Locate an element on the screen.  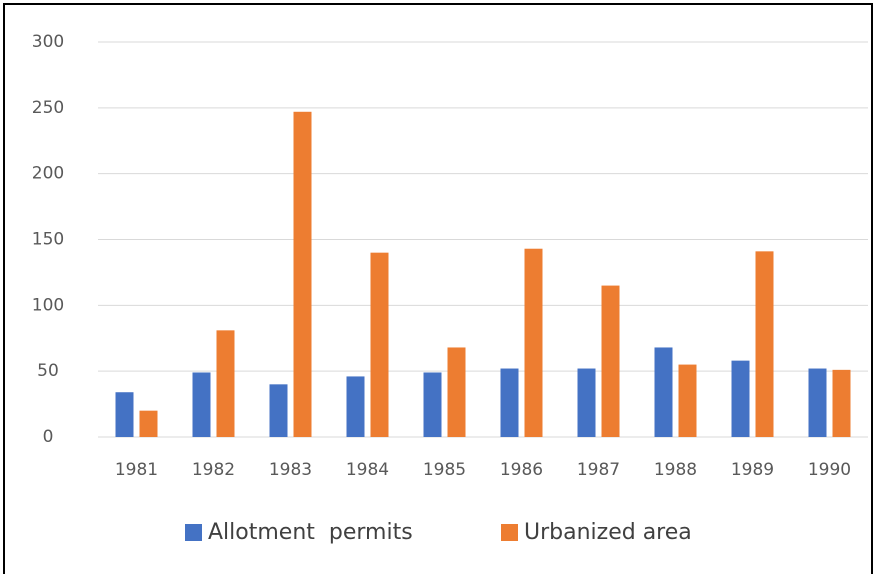
x-tick-label: 1989 is located at coordinates (752, 470).